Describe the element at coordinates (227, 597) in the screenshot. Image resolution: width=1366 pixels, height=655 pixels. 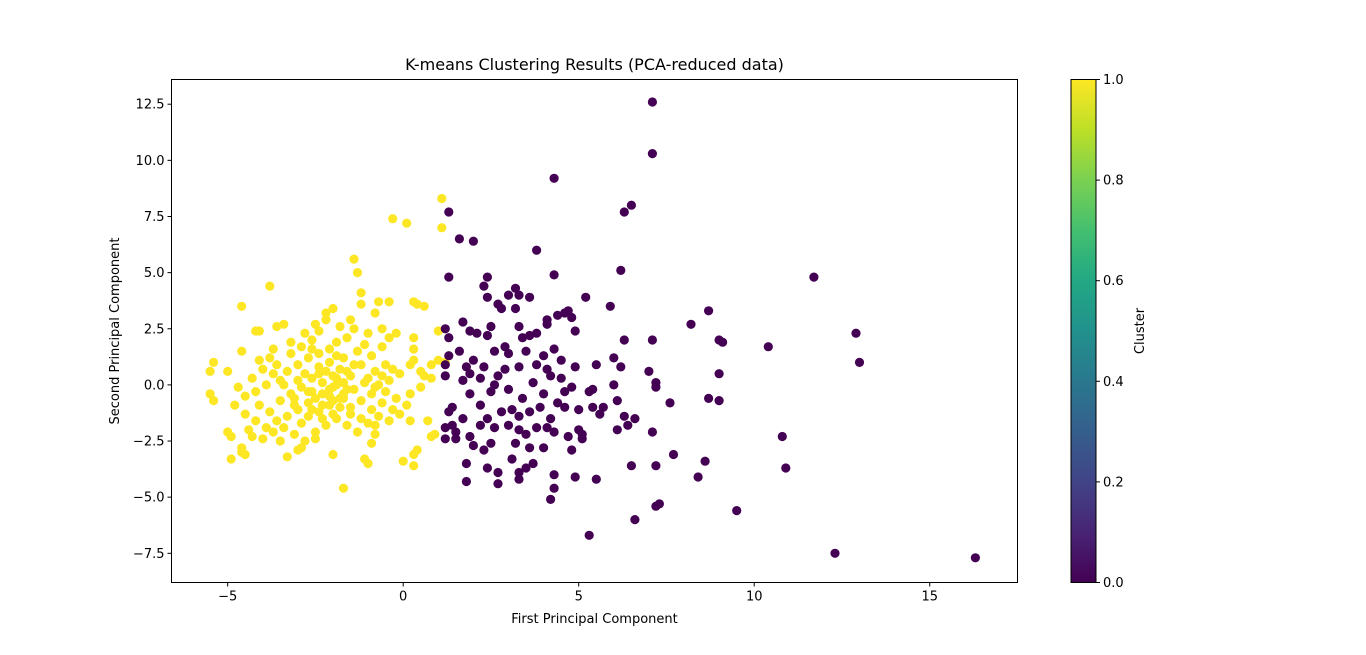
I see `x-tick-label: −5` at that location.